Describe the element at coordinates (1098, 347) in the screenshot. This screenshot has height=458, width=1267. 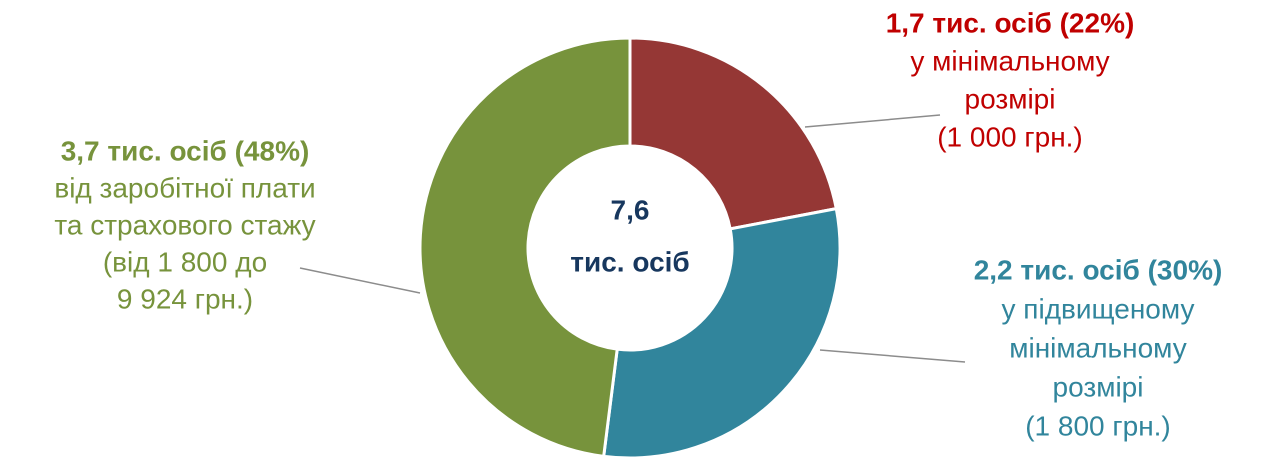
I see `category-label: мінімальному` at that location.